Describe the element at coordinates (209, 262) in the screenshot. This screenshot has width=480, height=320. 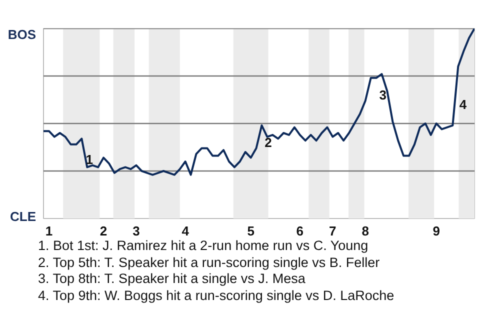
I see `text: 2. Top 5th: T. Speaker hit a run-scoring single vs B. Feller` at that location.